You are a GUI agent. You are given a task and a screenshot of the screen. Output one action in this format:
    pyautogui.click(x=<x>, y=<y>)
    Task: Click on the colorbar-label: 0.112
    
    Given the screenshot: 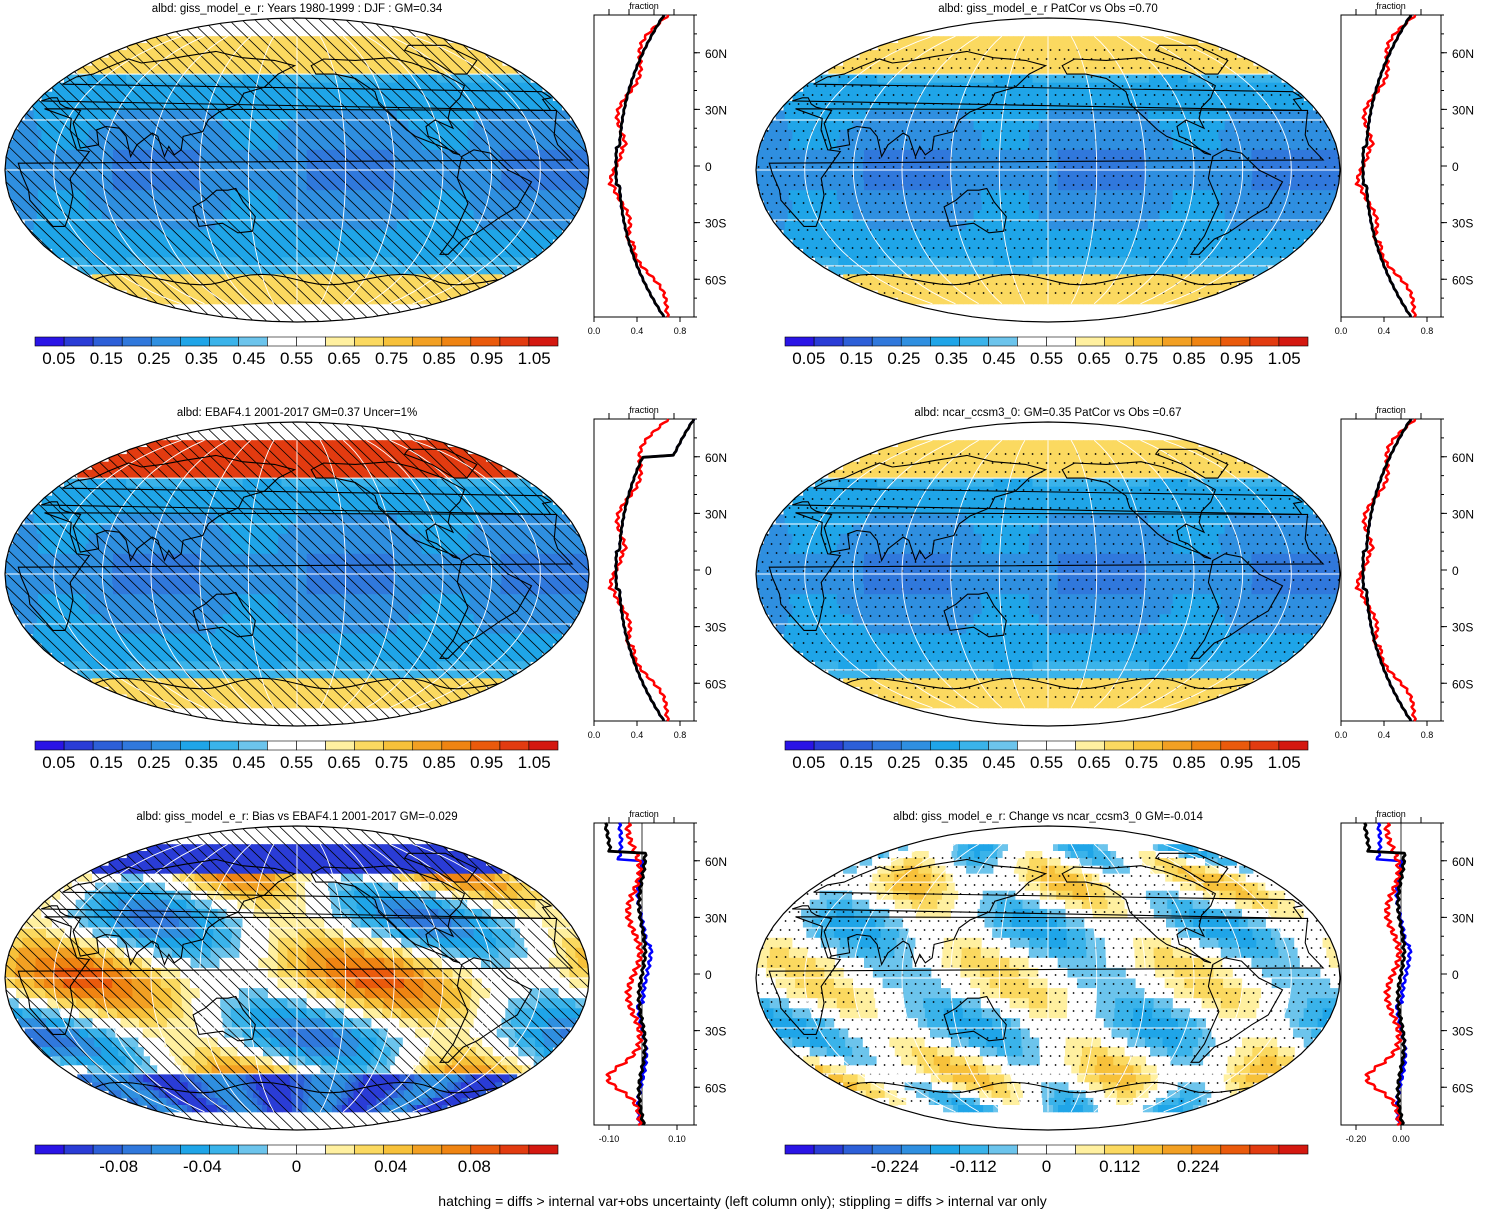 What is the action you would take?
    pyautogui.click(x=1119, y=1166)
    